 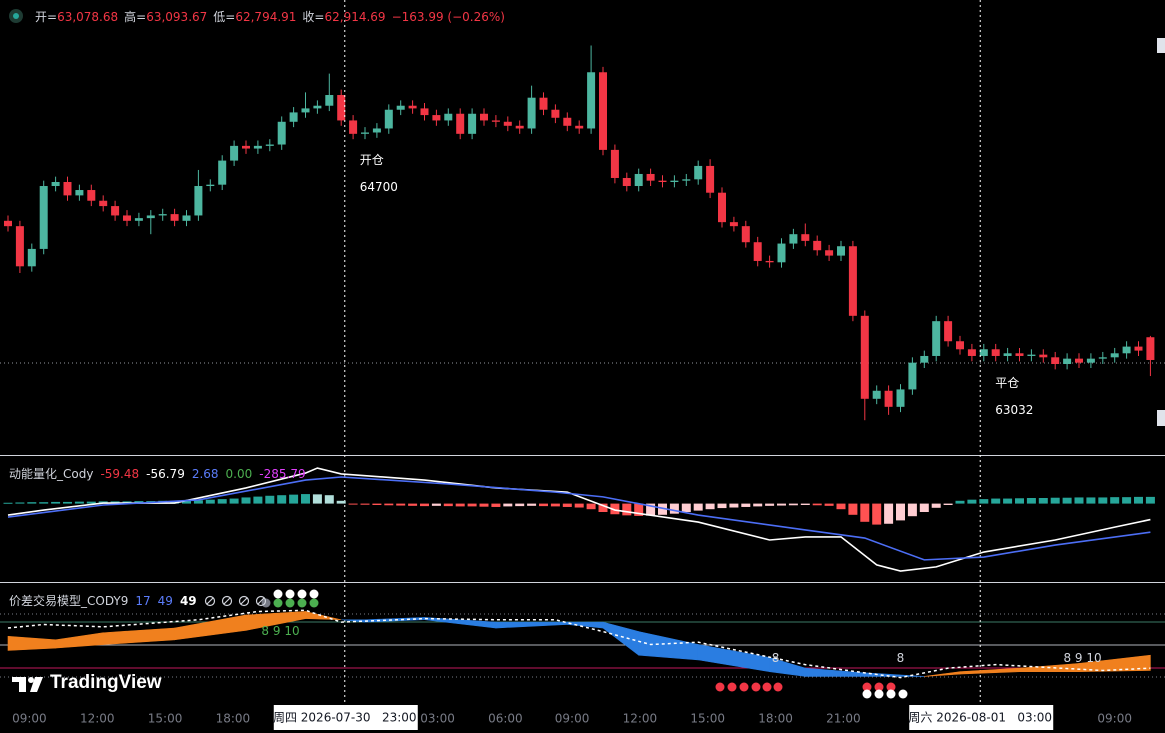 What do you see at coordinates (27, 684) in the screenshot?
I see `watermark-logo` at bounding box center [27, 684].